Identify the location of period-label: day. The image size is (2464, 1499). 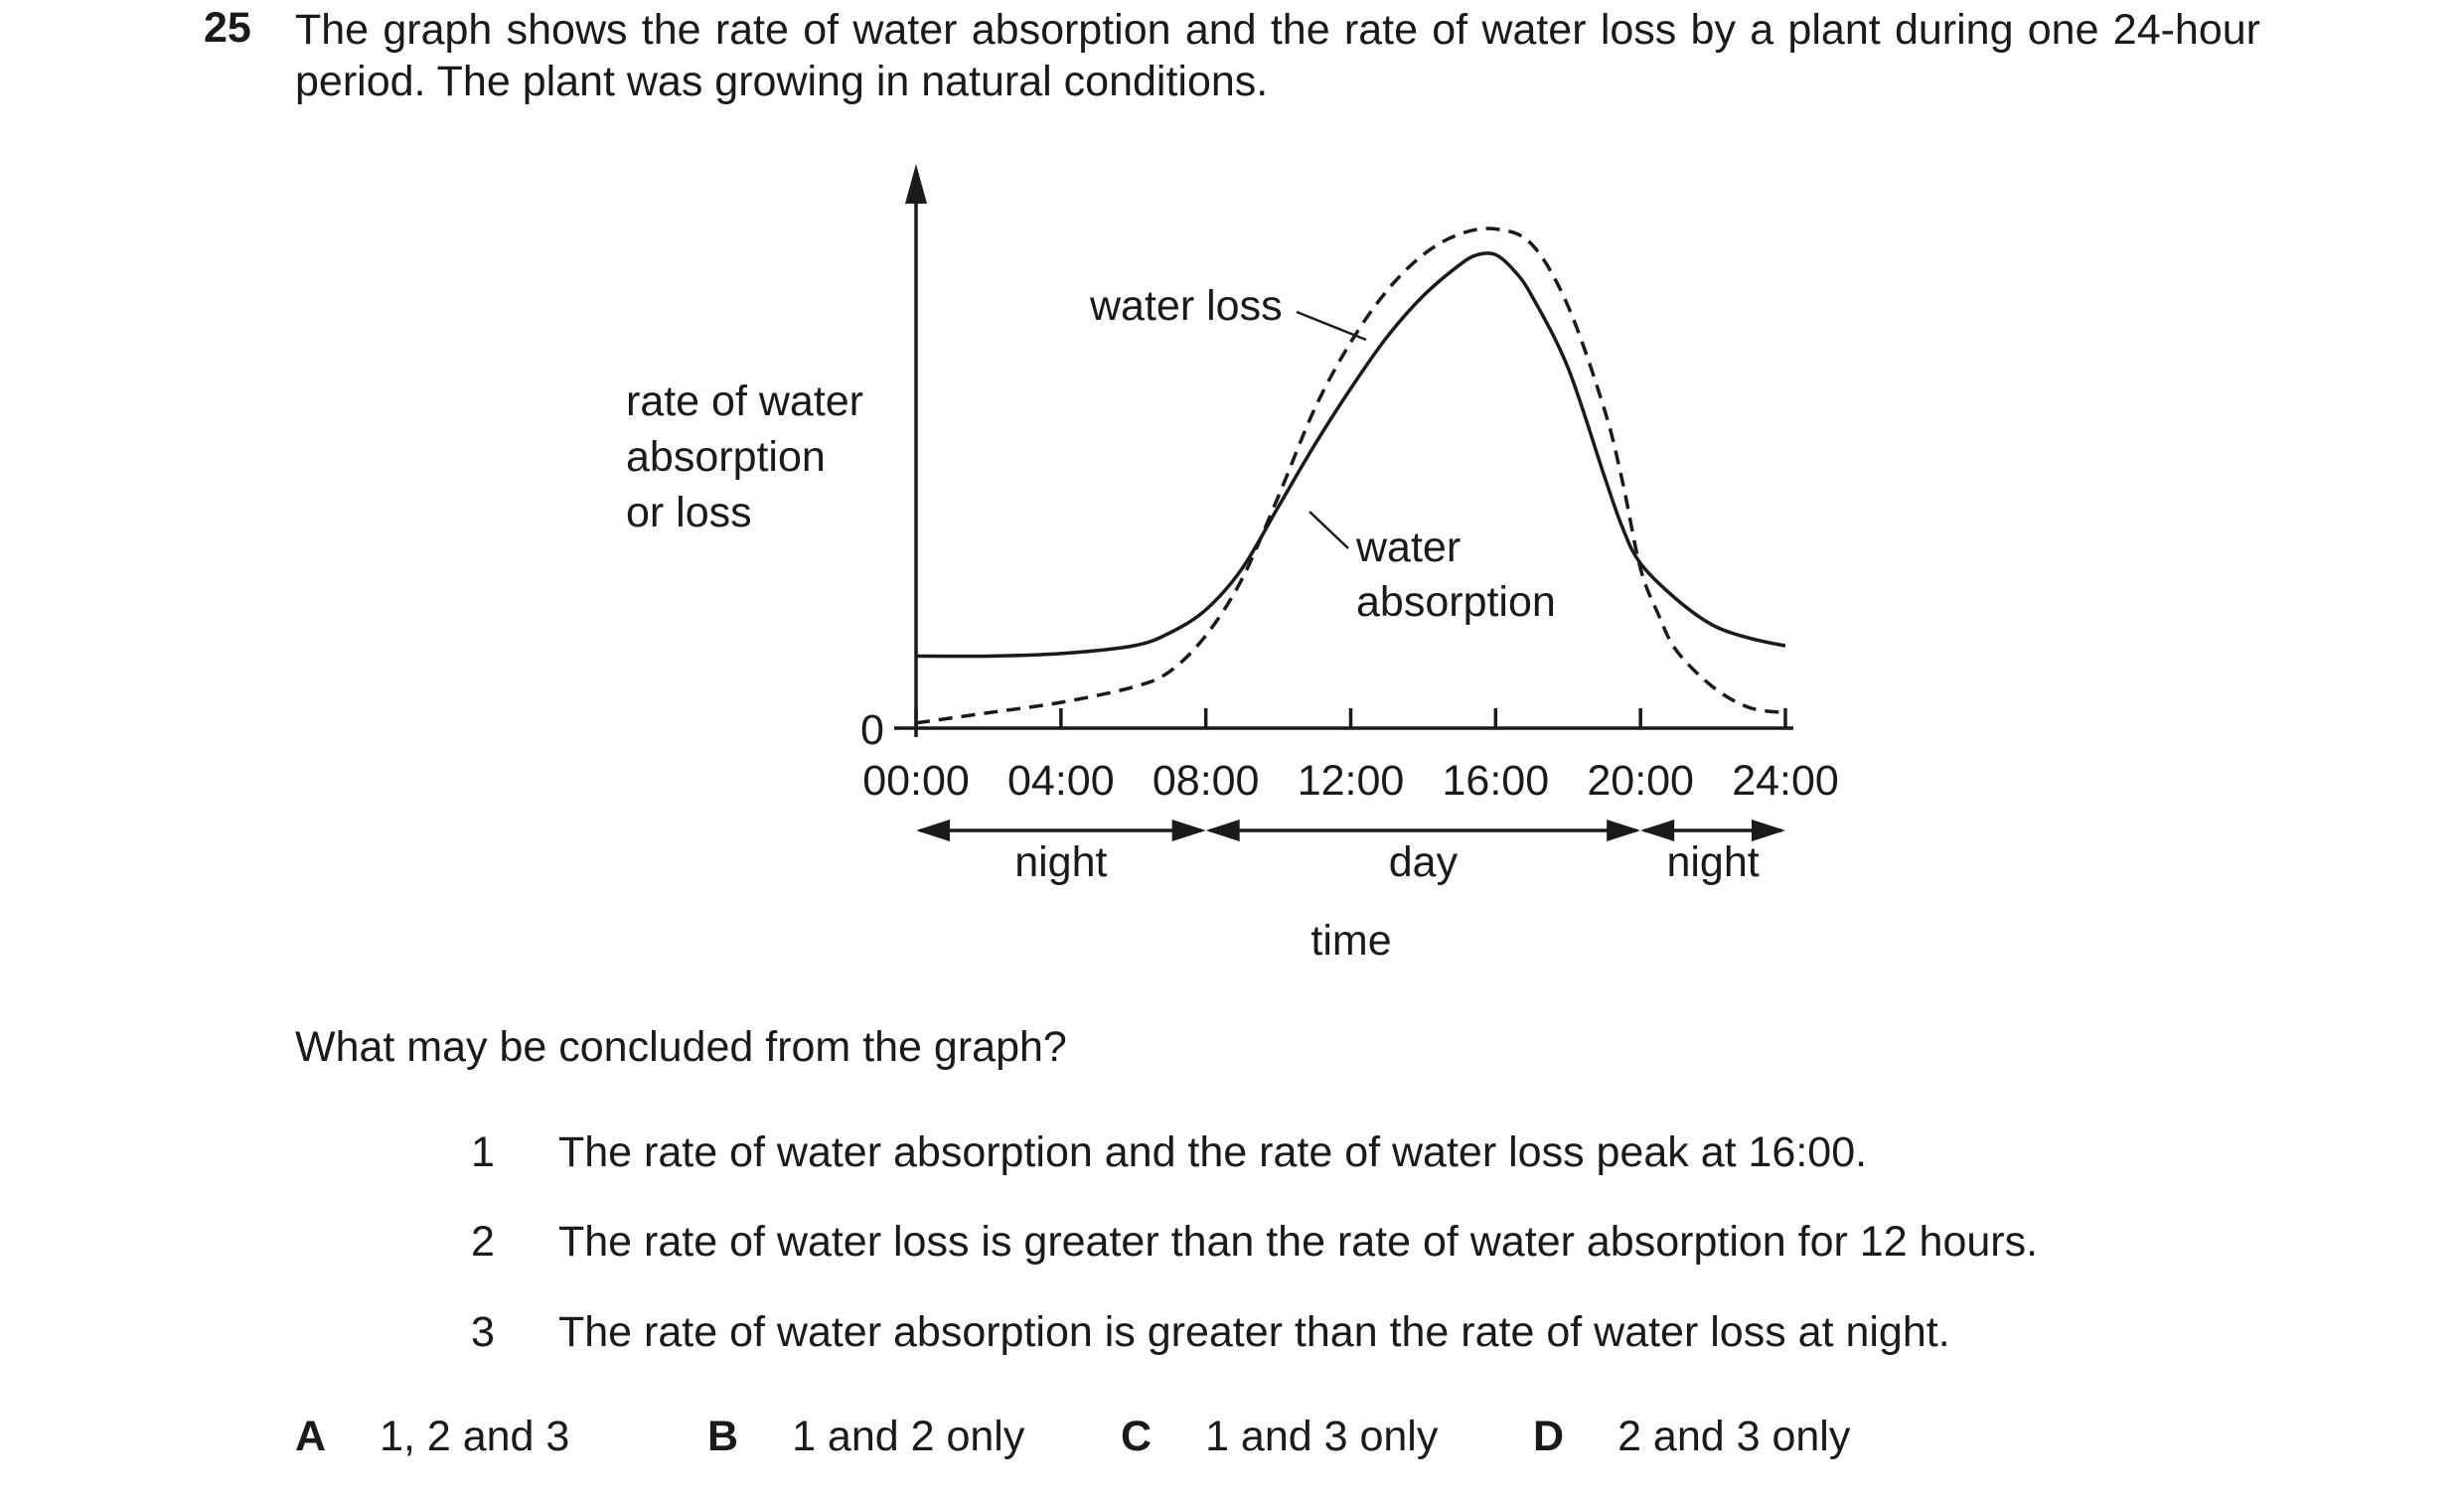
(1424, 862).